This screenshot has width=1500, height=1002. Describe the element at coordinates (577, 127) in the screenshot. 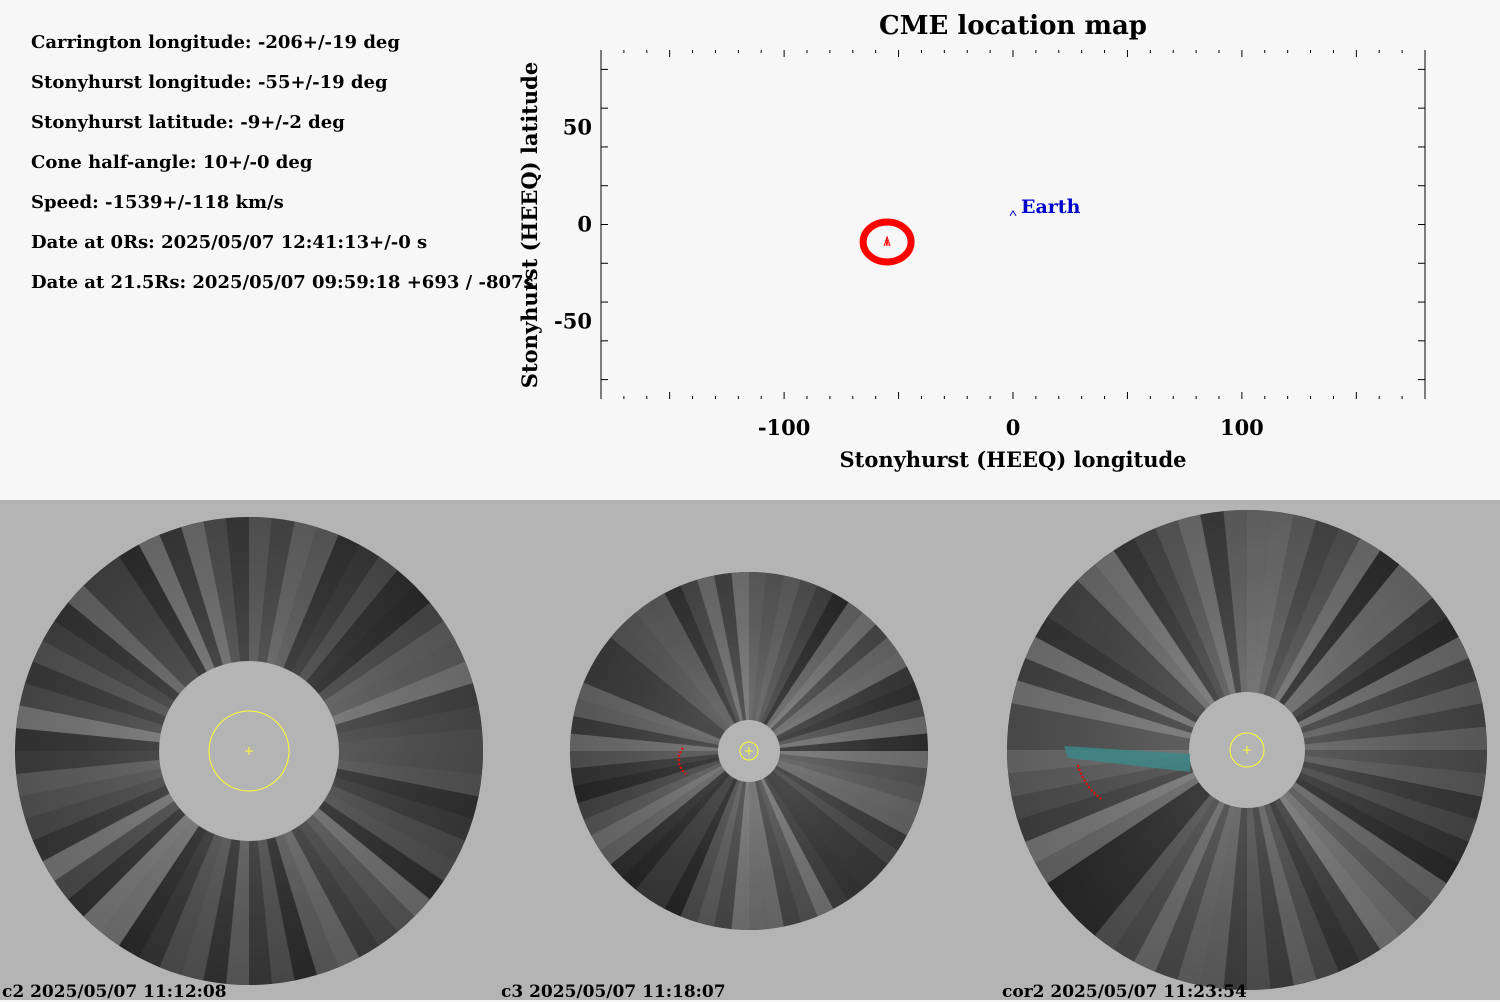

I see `y-tick-label: 50` at that location.